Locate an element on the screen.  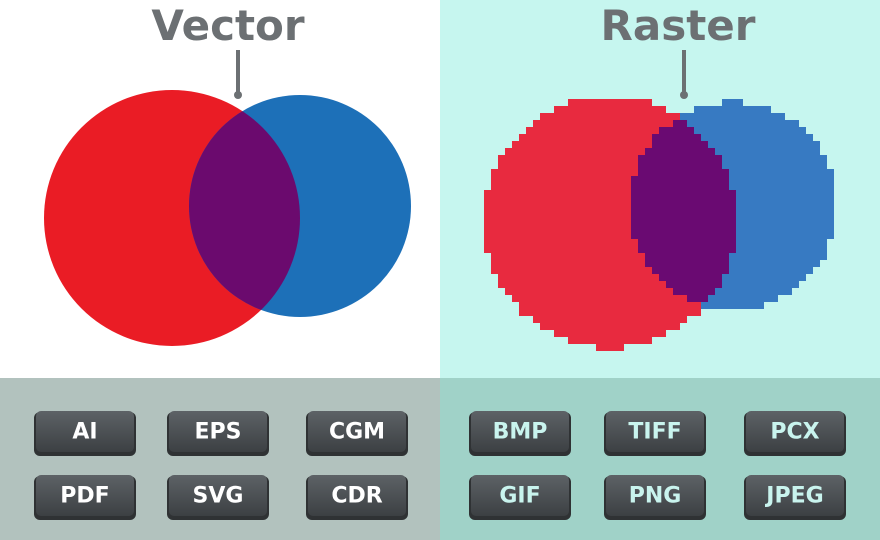
raster-red is located at coordinates (592, 225).